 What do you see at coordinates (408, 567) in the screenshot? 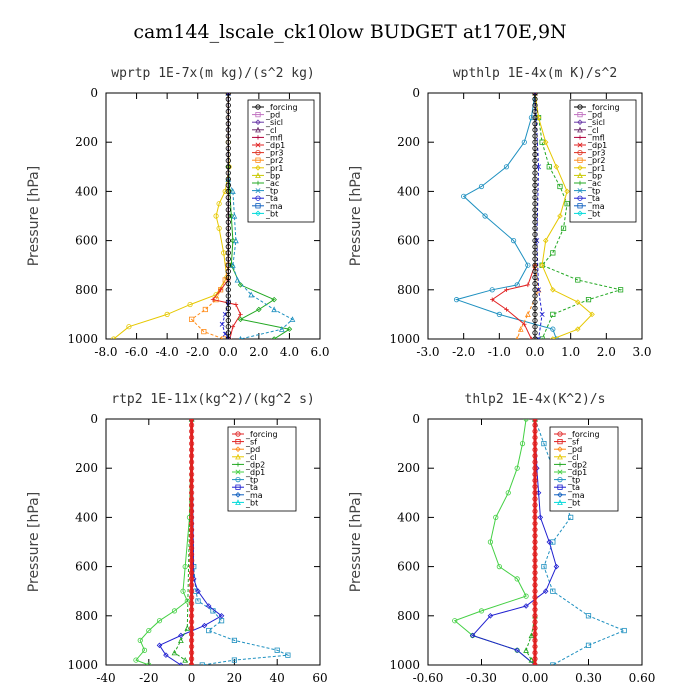
I see `y-tick-label: 600` at bounding box center [408, 567].